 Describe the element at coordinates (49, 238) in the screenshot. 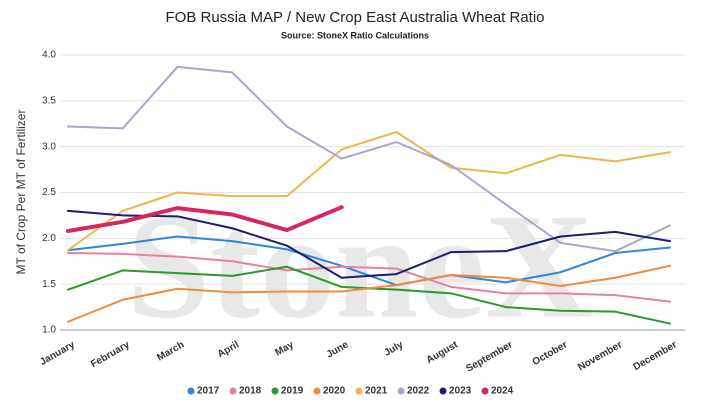

I see `y-tick-label: 2.0` at that location.